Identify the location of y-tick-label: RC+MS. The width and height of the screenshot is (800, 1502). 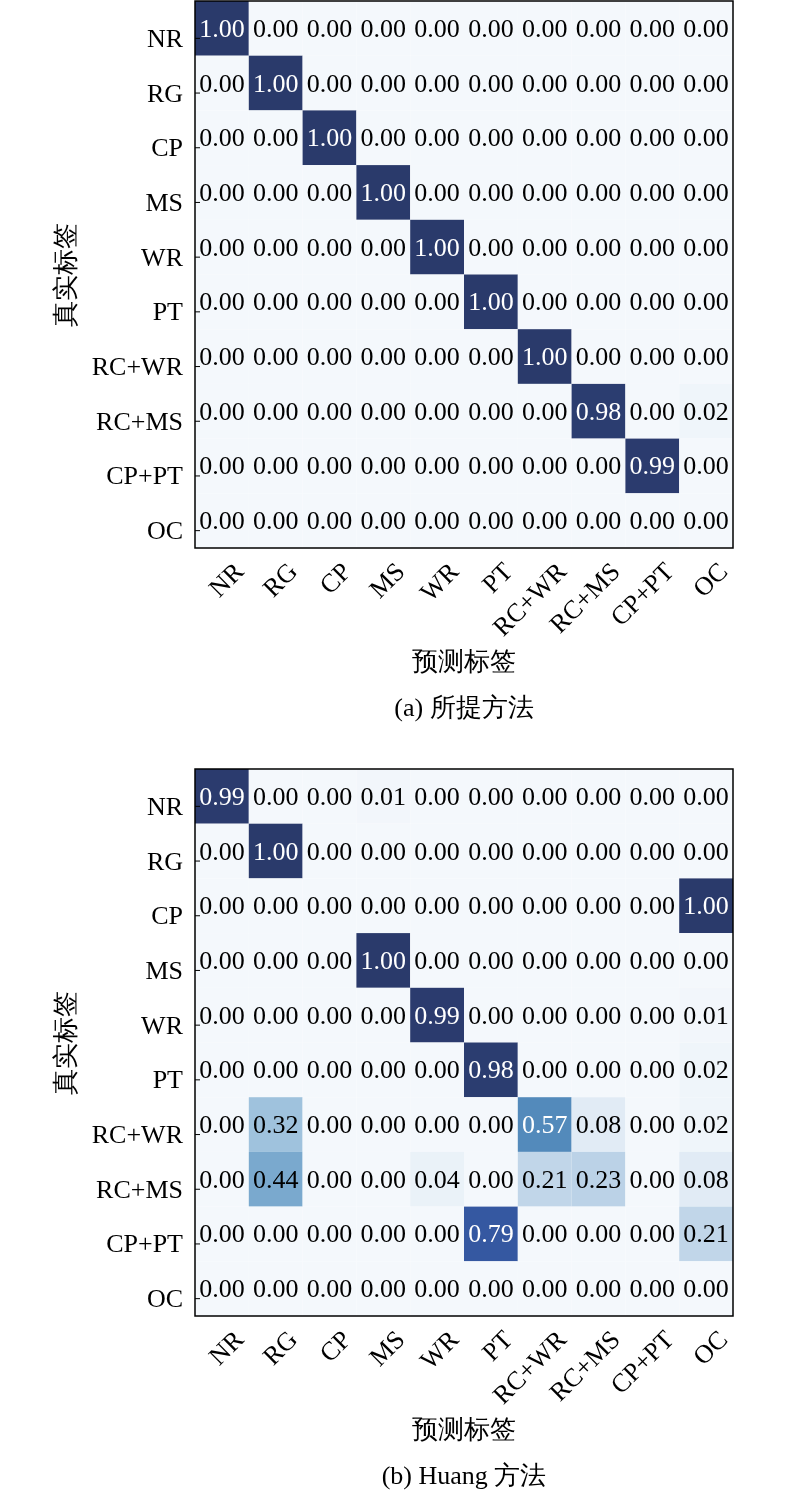
(139, 1189).